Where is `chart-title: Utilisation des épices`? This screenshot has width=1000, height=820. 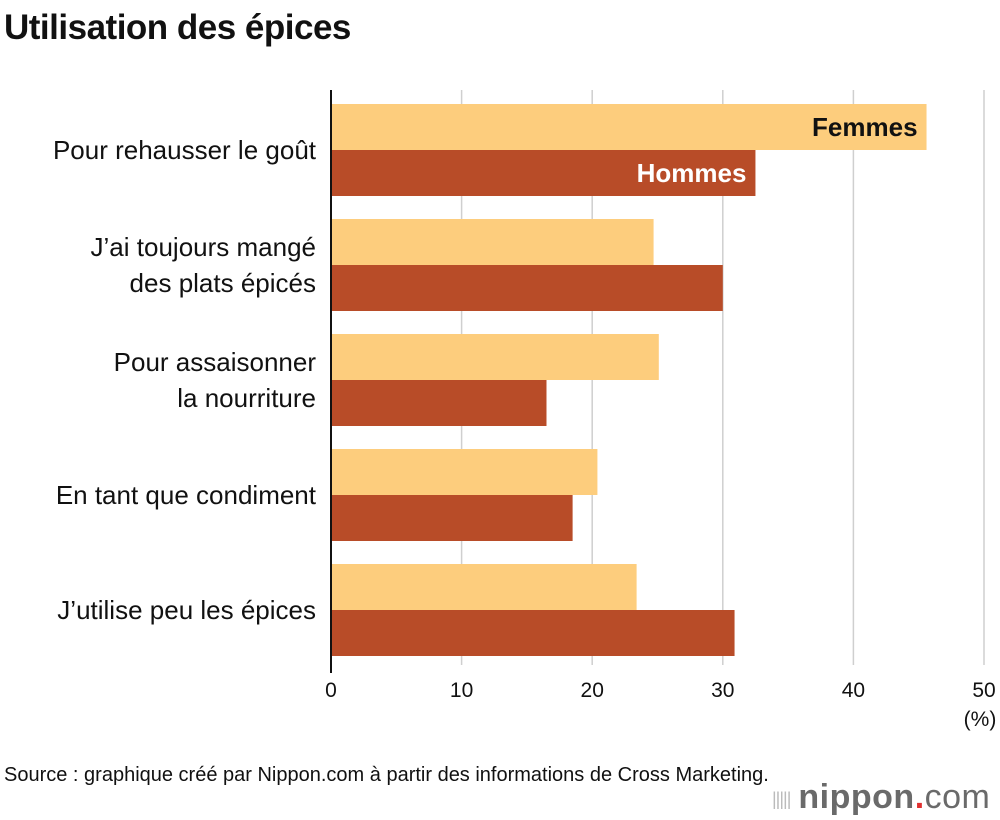
chart-title: Utilisation des épices is located at coordinates (177, 27).